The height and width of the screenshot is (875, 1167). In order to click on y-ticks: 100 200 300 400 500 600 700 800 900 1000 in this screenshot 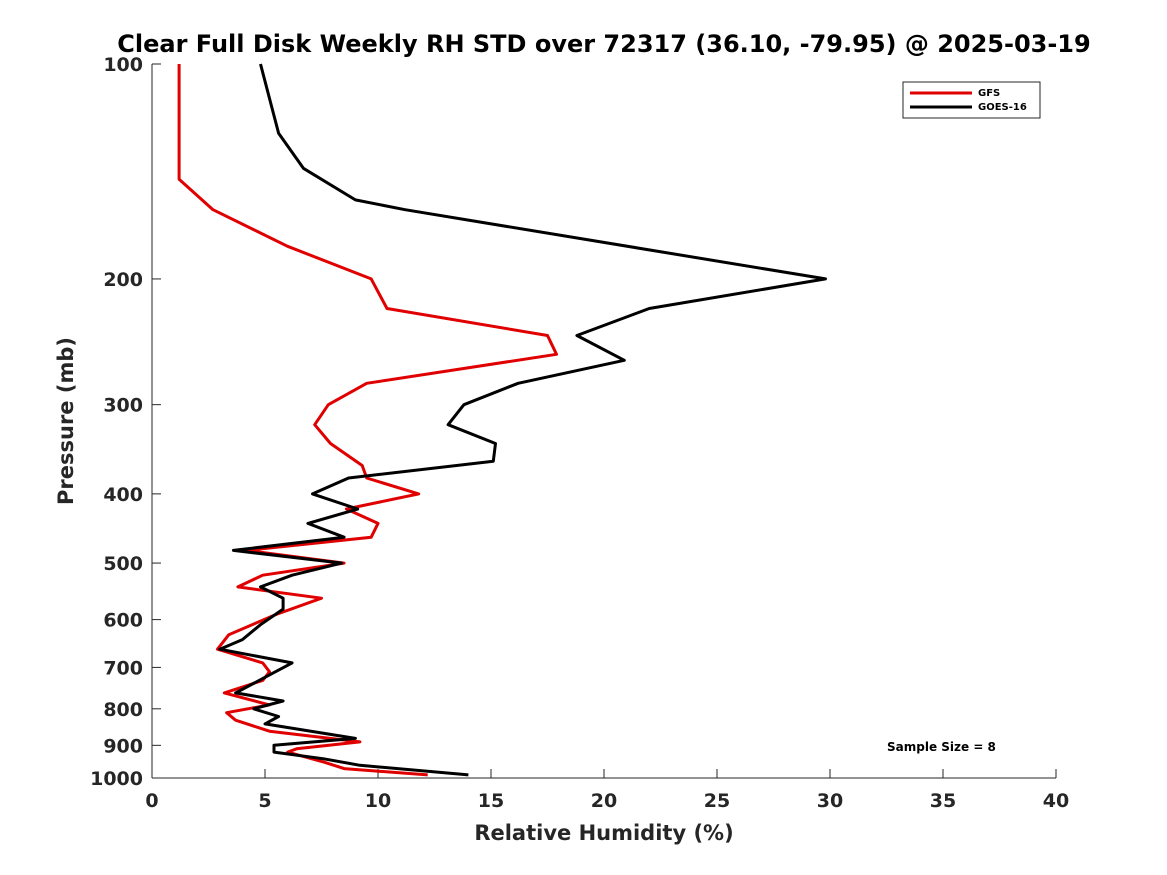, I will do `click(125, 422)`.